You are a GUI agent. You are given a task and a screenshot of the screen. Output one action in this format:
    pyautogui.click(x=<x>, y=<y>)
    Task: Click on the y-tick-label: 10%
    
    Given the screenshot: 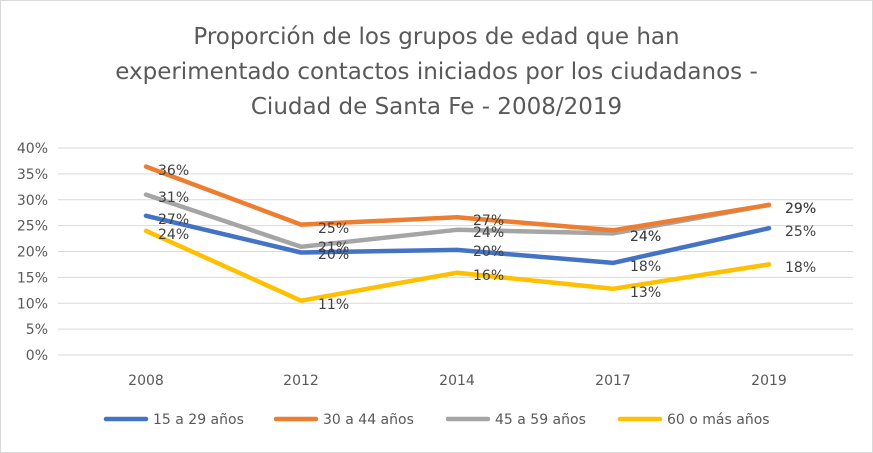 What is the action you would take?
    pyautogui.click(x=32, y=304)
    